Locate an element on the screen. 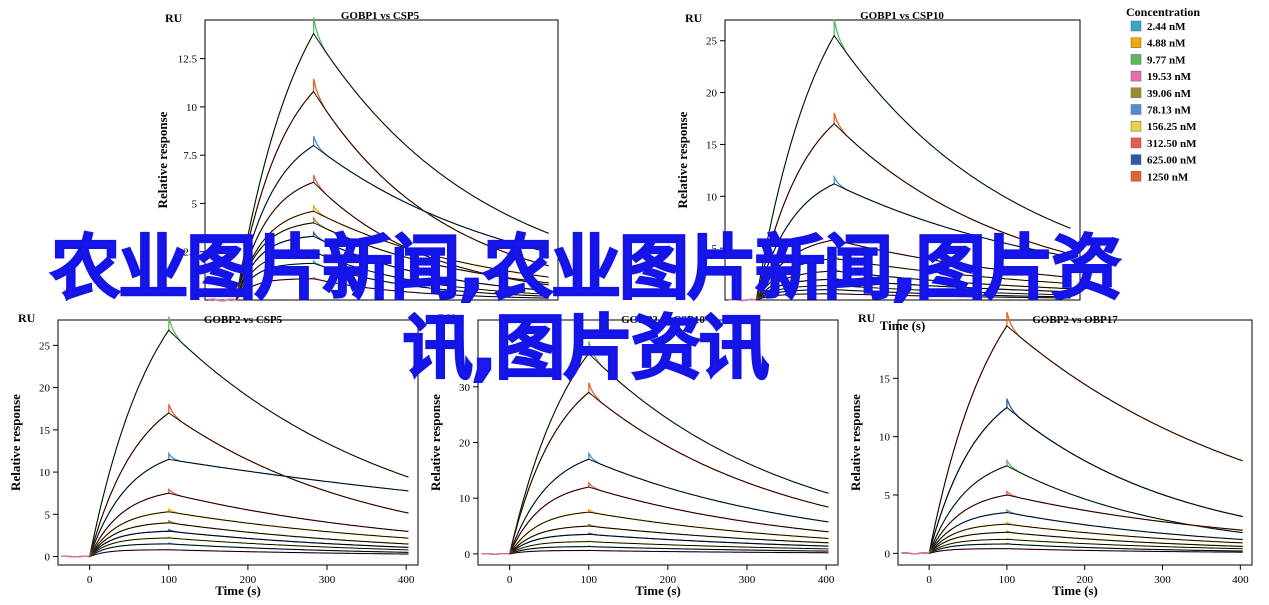 This screenshot has width=1269, height=605. legend-entry-label: 2.44 nM is located at coordinates (1166, 27).